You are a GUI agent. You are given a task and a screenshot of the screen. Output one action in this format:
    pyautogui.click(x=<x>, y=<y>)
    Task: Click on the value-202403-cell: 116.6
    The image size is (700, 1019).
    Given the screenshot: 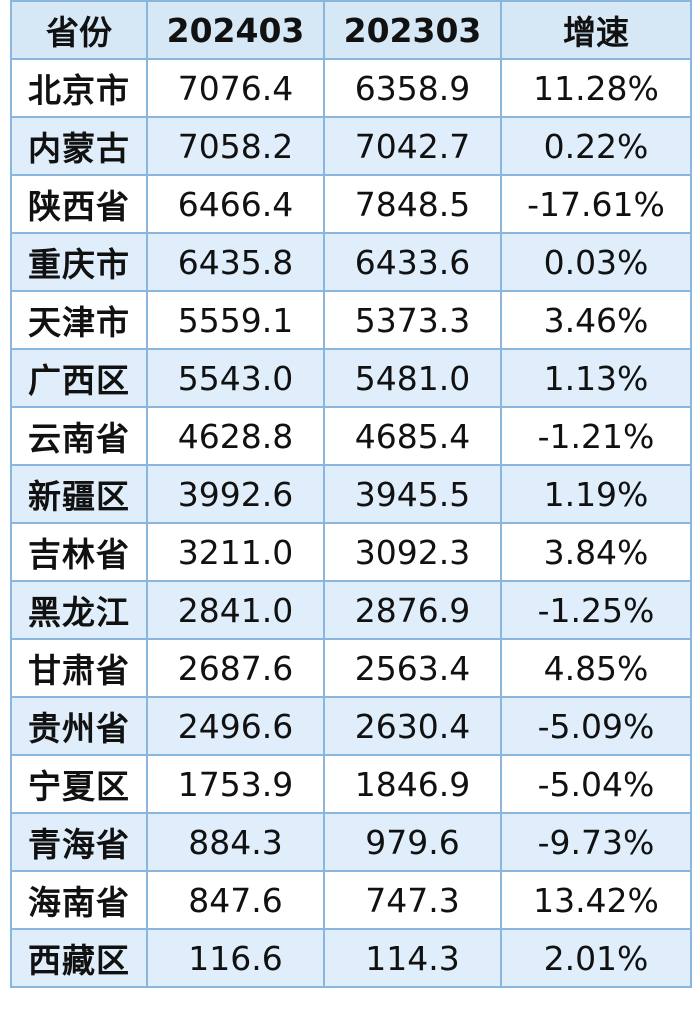 What is the action you would take?
    pyautogui.click(x=235, y=958)
    